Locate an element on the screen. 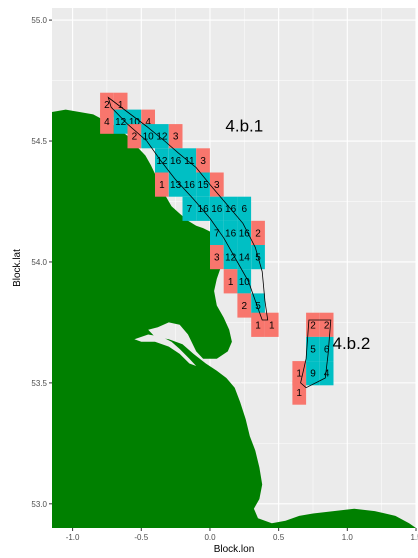 The height and width of the screenshot is (558, 418). y-tick-label: 55.0 is located at coordinates (39, 20).